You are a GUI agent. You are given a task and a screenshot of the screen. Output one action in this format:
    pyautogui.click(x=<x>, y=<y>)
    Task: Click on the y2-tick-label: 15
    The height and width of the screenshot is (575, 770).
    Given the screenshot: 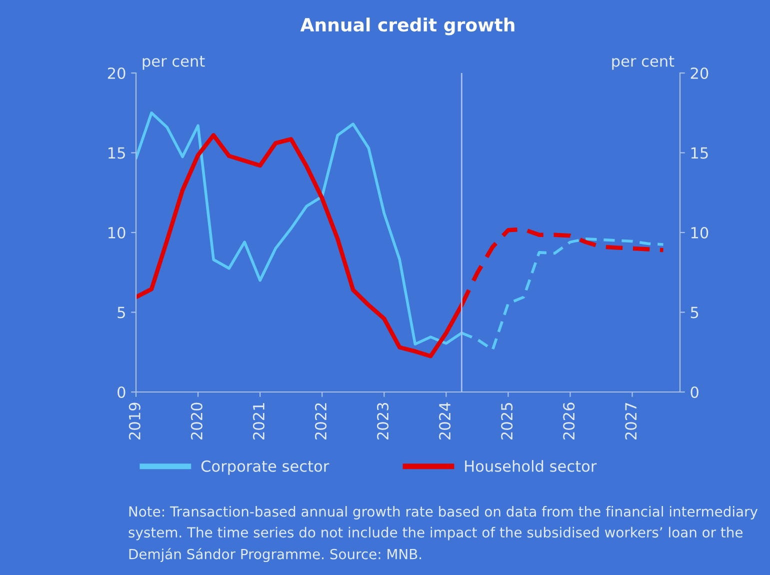 What is the action you would take?
    pyautogui.click(x=699, y=153)
    